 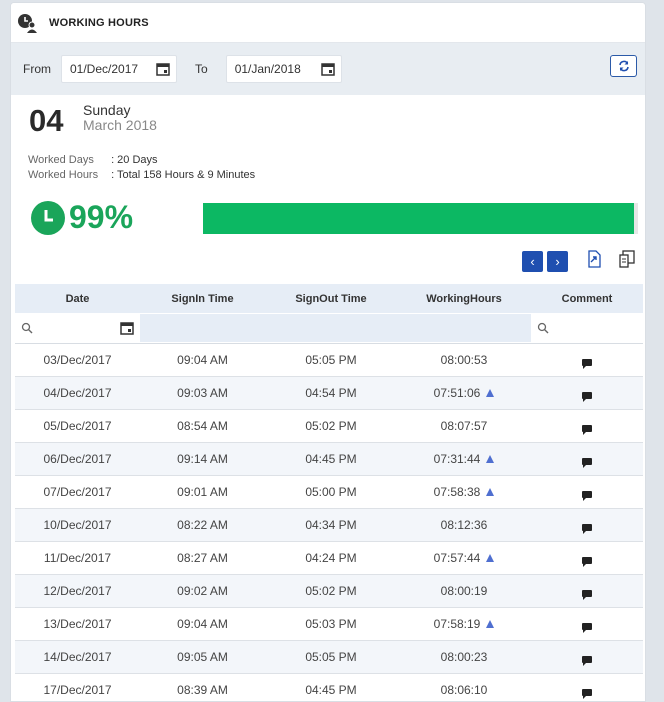 What do you see at coordinates (77, 458) in the screenshot?
I see `date-cell: 06/Dec/2017` at bounding box center [77, 458].